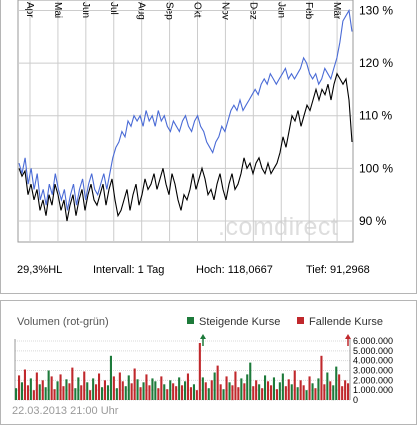  What do you see at coordinates (203, 336) in the screenshot?
I see `peak-arrow-up-icon` at bounding box center [203, 336].